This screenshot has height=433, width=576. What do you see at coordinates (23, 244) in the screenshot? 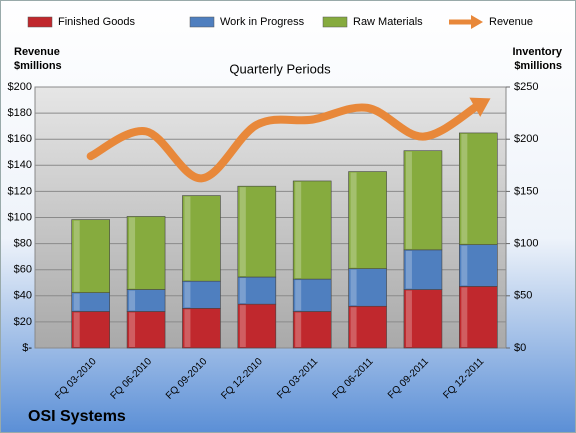
I see `y-tick-label: $80` at bounding box center [23, 244].